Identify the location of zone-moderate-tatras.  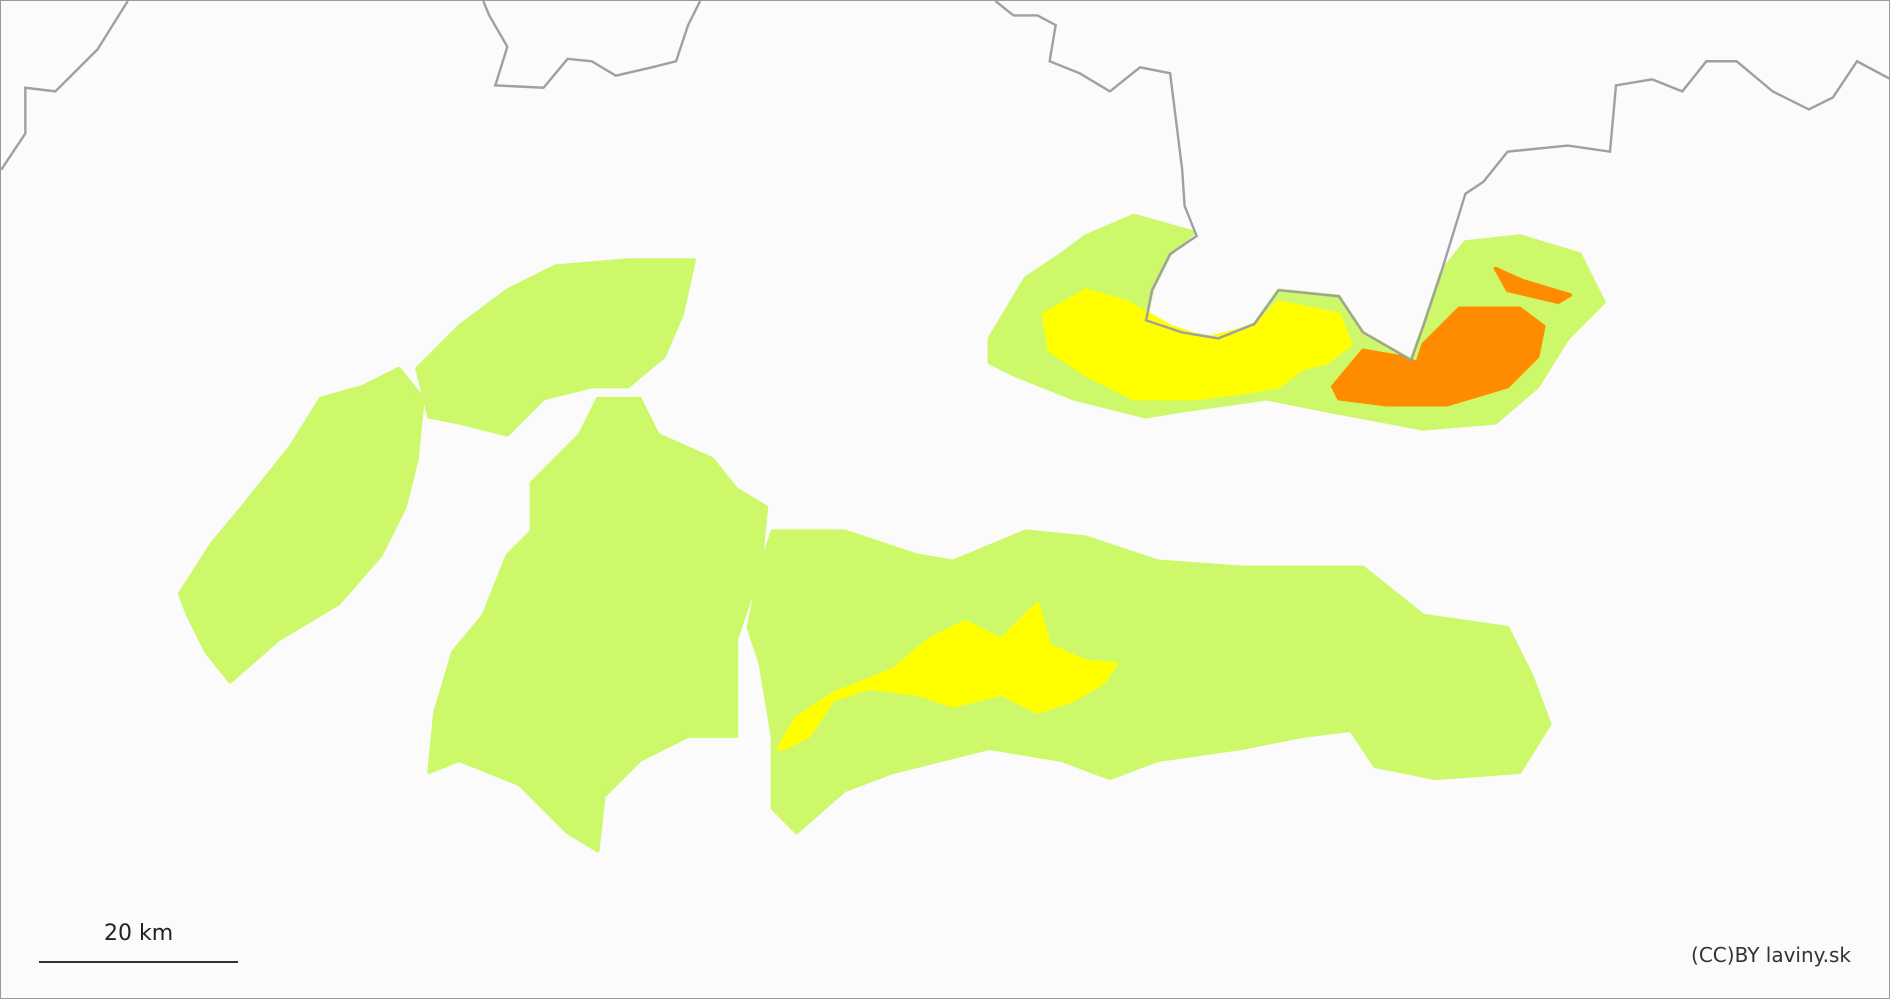
(1197, 344).